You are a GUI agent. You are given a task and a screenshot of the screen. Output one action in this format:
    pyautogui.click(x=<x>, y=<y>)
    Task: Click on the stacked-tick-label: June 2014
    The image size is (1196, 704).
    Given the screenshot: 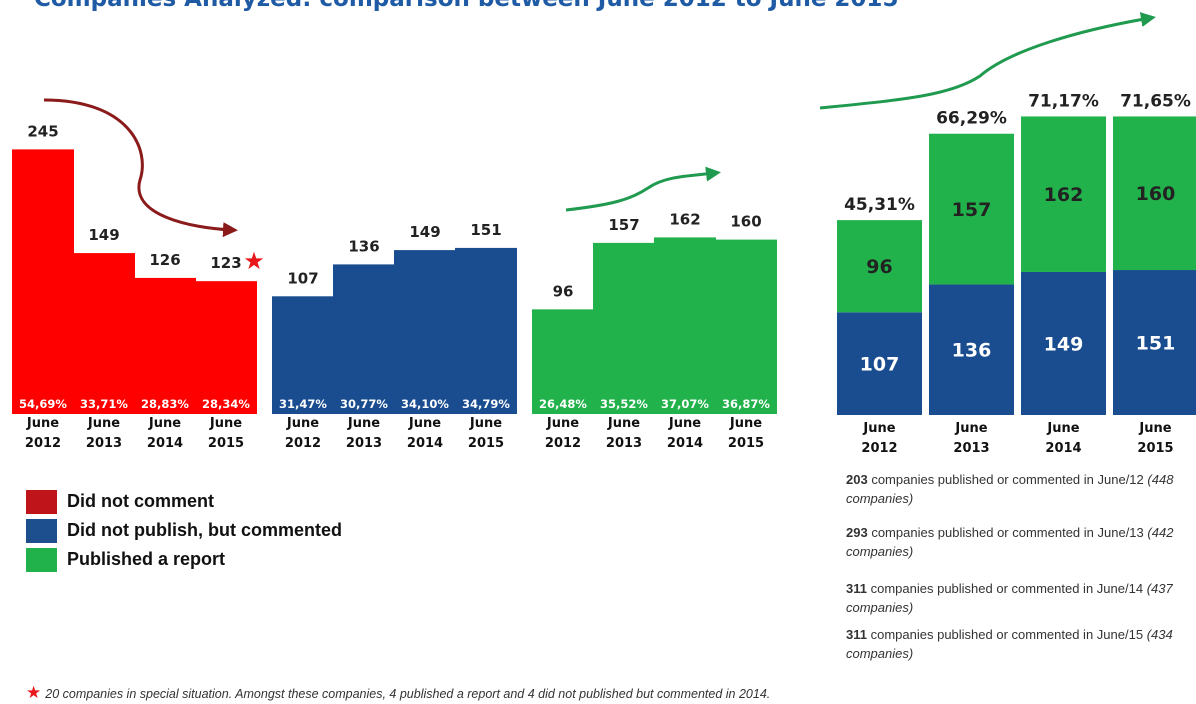 What is the action you would take?
    pyautogui.click(x=1063, y=438)
    